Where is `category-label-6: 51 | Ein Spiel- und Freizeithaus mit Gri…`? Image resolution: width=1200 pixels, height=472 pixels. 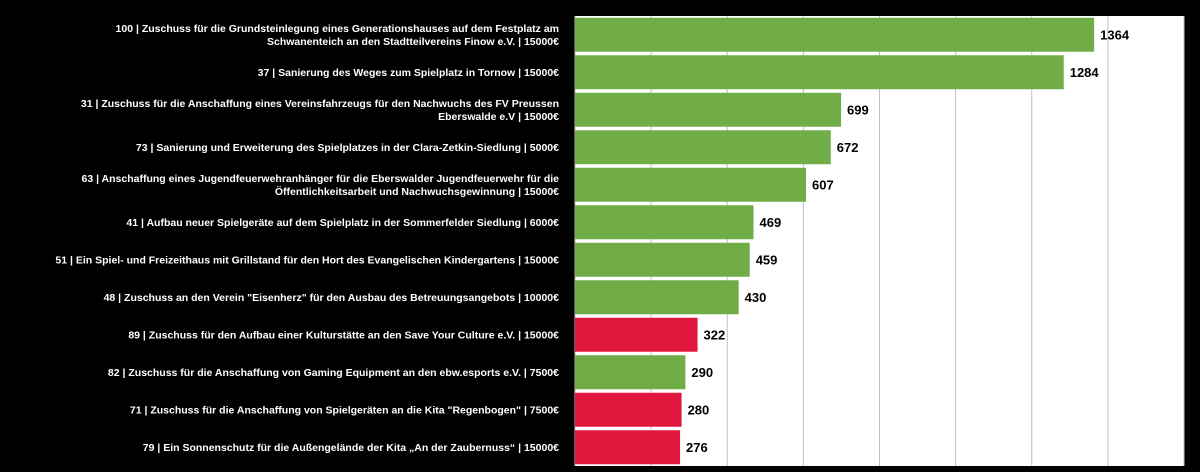
category-label-6: 51 | Ein Spiel- und Freizeithaus mit Gri… is located at coordinates (307, 260).